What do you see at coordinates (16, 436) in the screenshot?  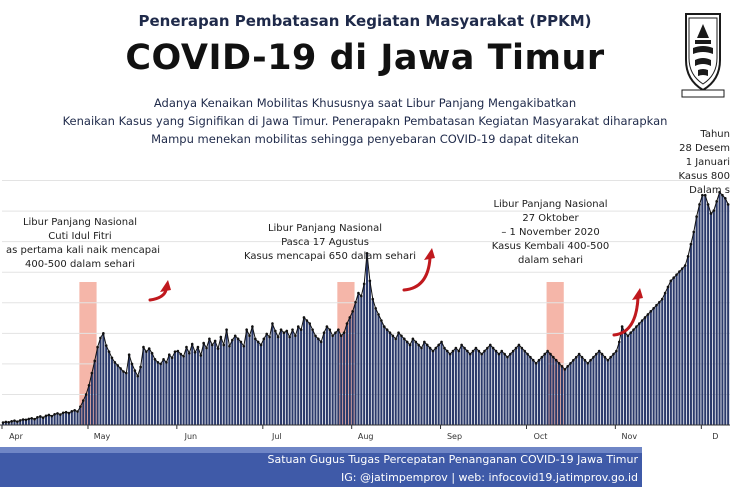 I see `x-tick-label: Apr` at bounding box center [16, 436].